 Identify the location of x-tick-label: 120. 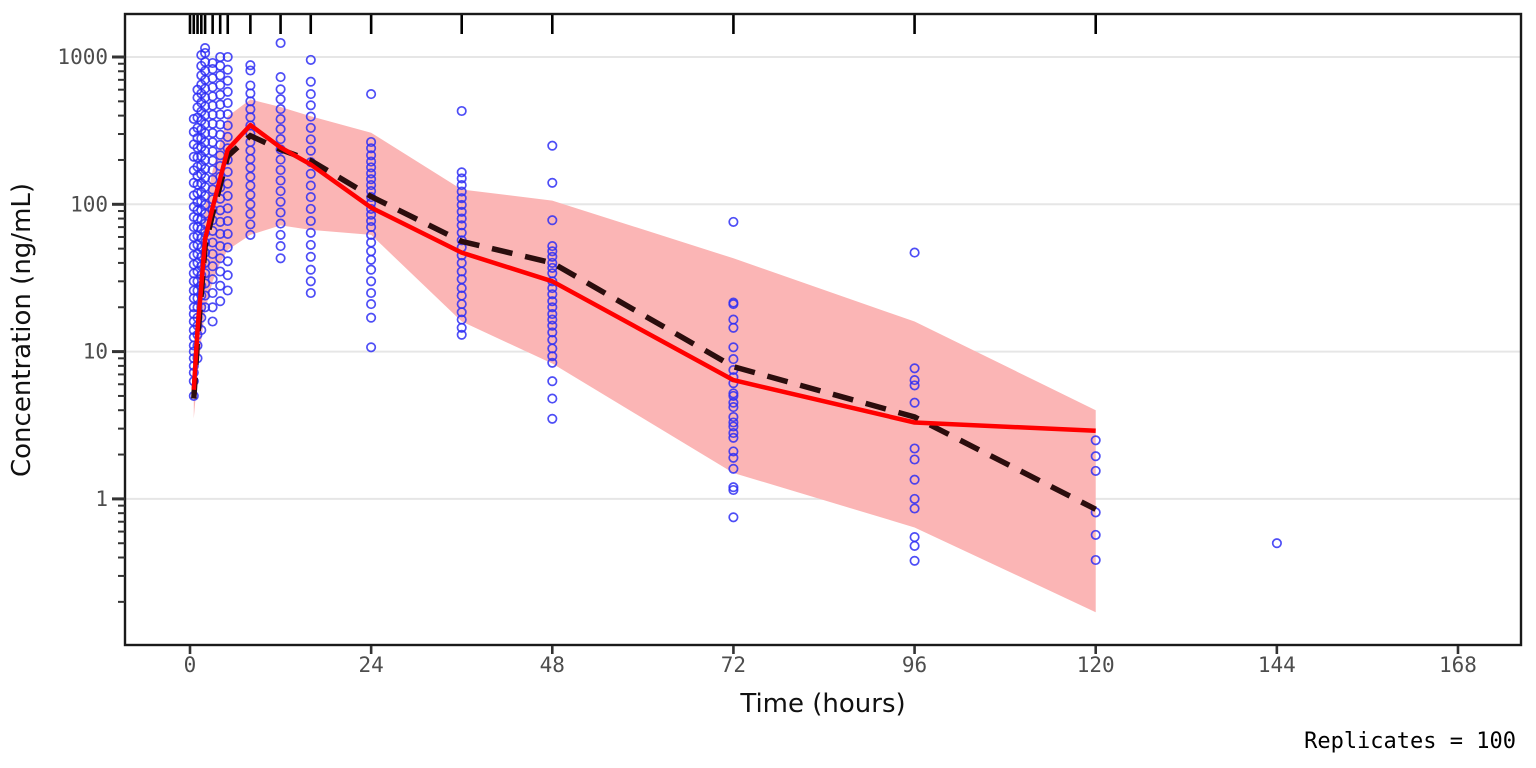
(1096, 665).